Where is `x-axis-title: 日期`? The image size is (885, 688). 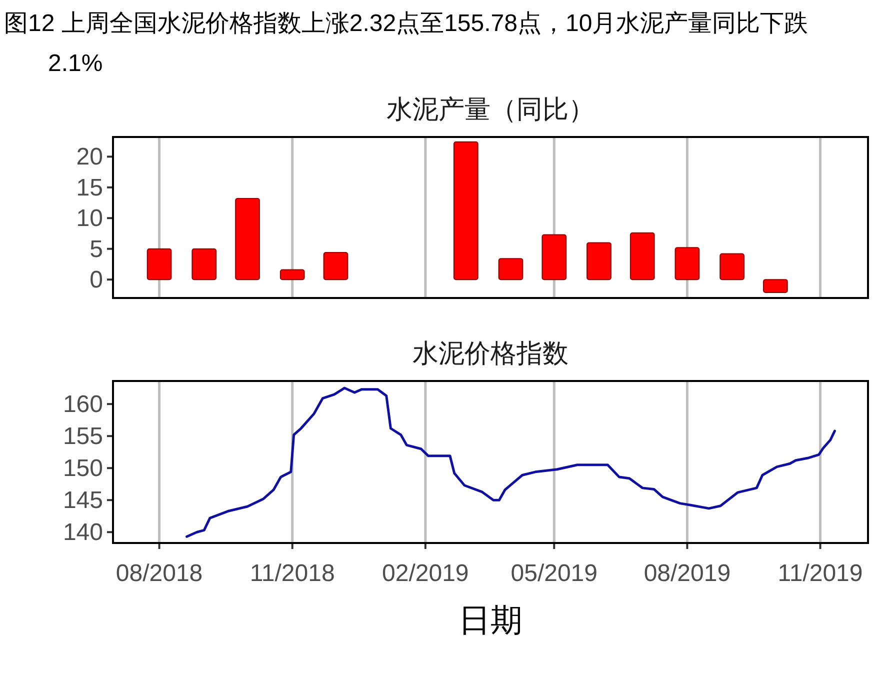 x-axis-title: 日期 is located at coordinates (490, 620).